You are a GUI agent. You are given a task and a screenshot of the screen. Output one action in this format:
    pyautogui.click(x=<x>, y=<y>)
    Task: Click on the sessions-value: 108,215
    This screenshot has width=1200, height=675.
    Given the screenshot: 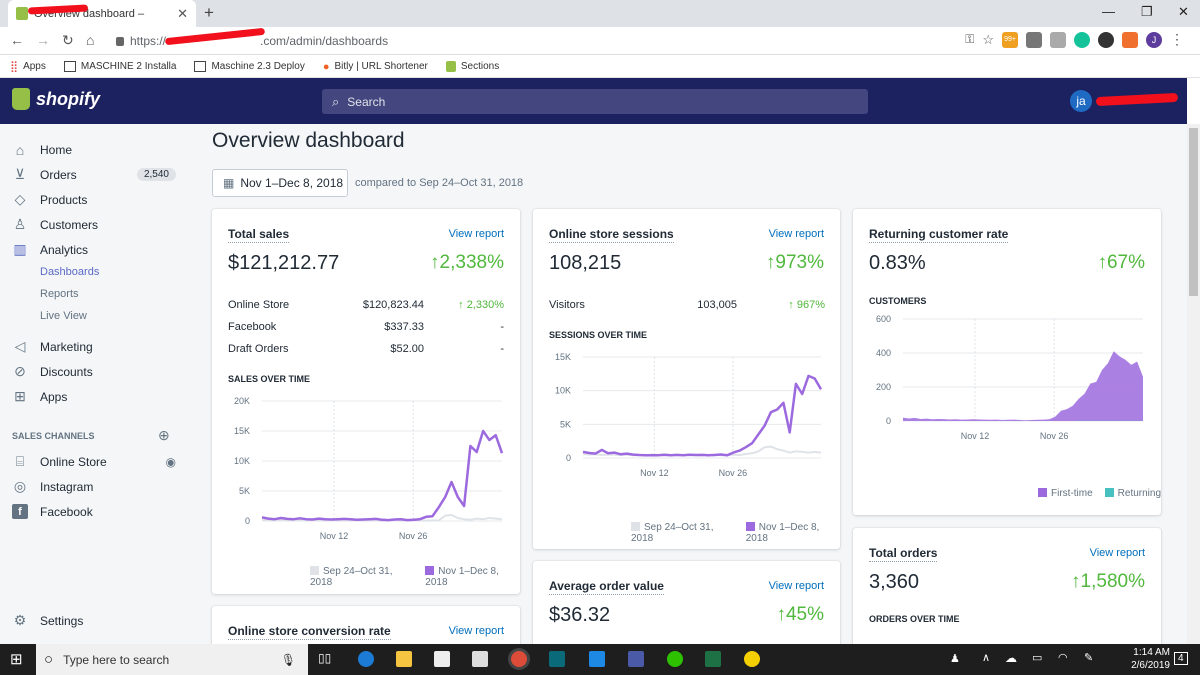 What is the action you would take?
    pyautogui.click(x=585, y=263)
    